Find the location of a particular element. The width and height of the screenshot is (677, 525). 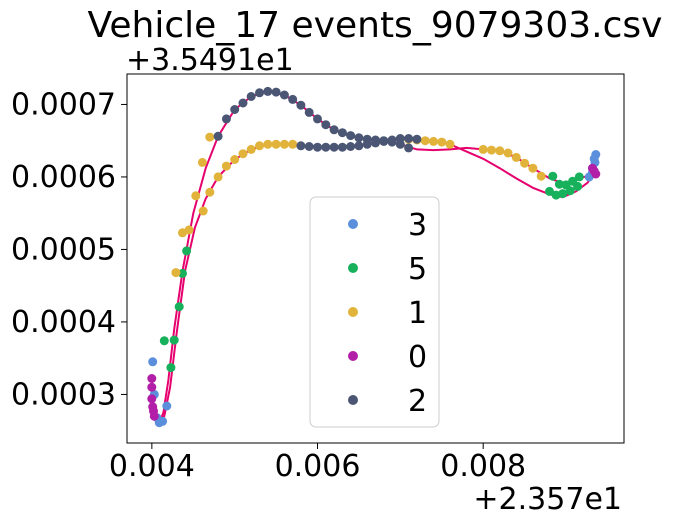

legend-label-5: 5 is located at coordinates (417, 269).